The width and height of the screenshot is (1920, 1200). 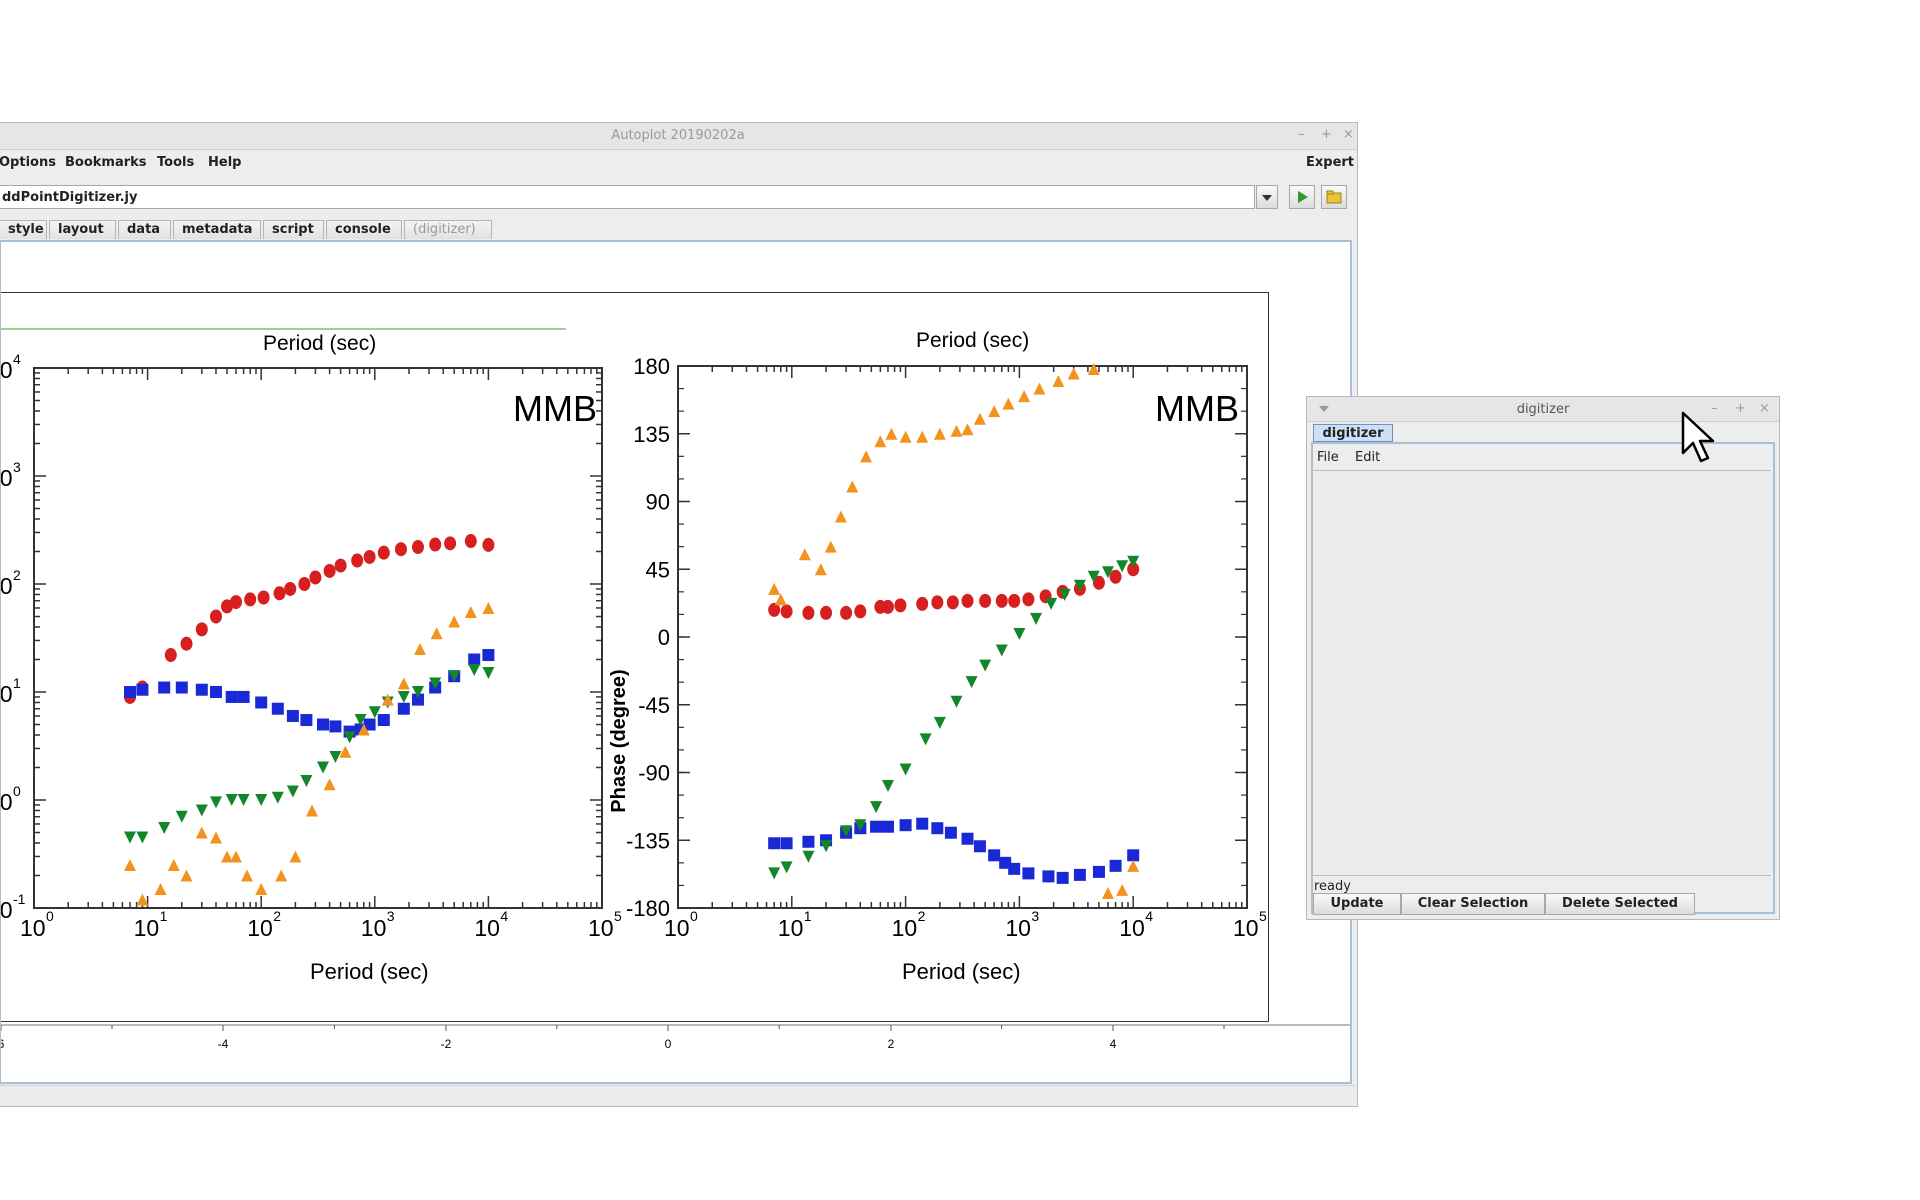 What do you see at coordinates (1473, 904) in the screenshot?
I see `clear-selection-button: Clear Selection` at bounding box center [1473, 904].